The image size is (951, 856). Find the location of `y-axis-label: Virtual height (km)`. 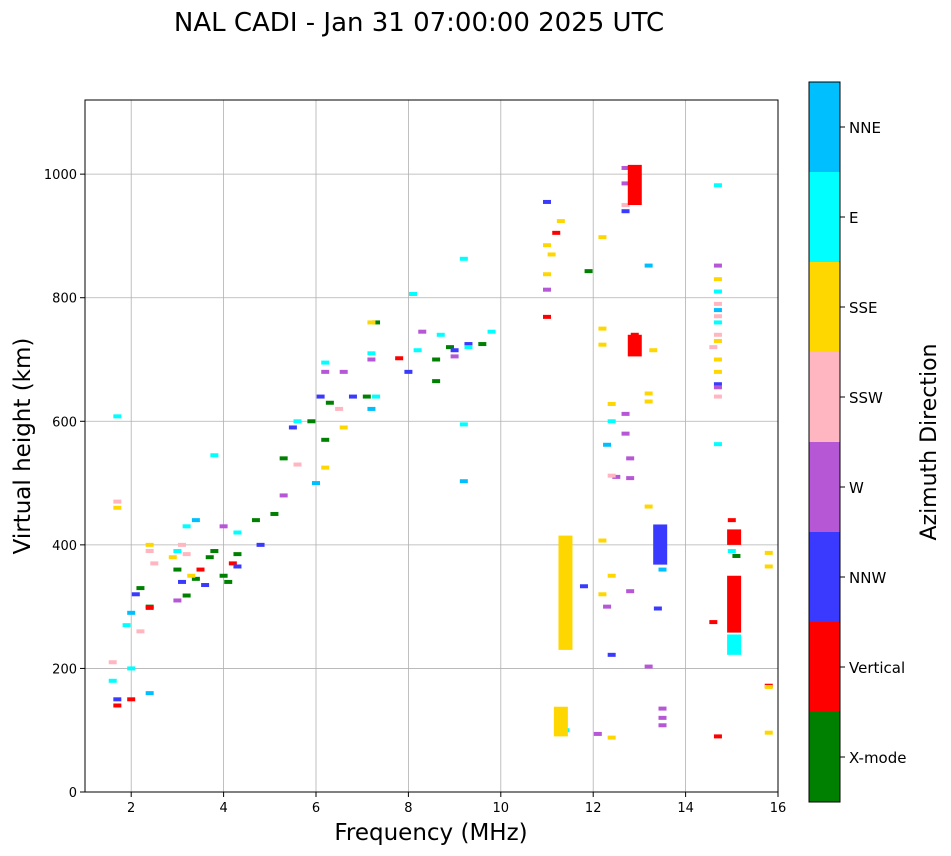

y-axis-label: Virtual height (km) is located at coordinates (23, 446).